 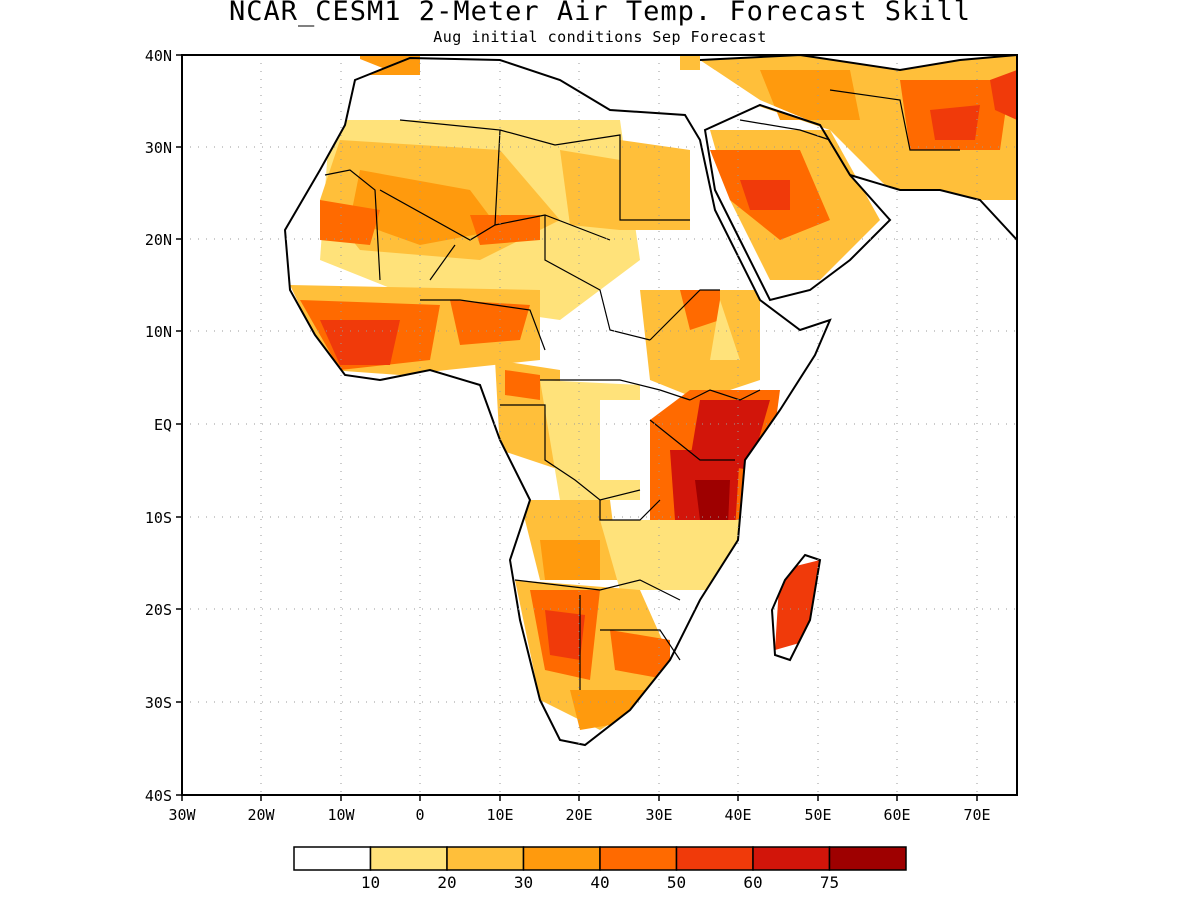 I want to click on lon-label: 30E, so click(x=658, y=815).